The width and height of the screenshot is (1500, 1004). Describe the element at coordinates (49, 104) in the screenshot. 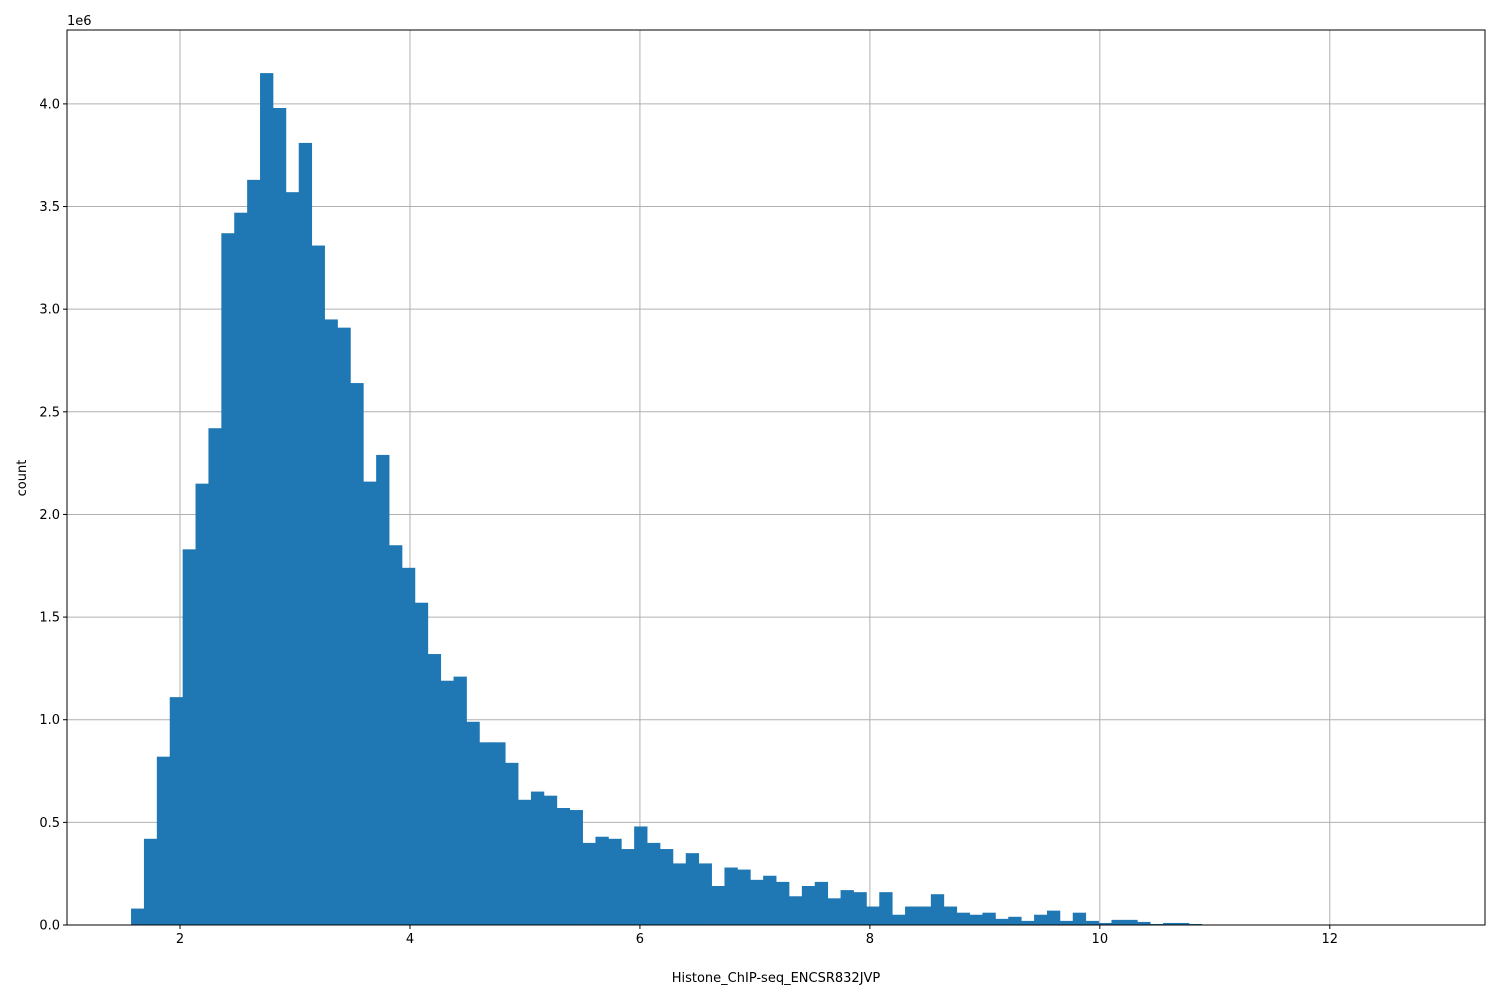

I see `y-tick-label: 4.0` at that location.